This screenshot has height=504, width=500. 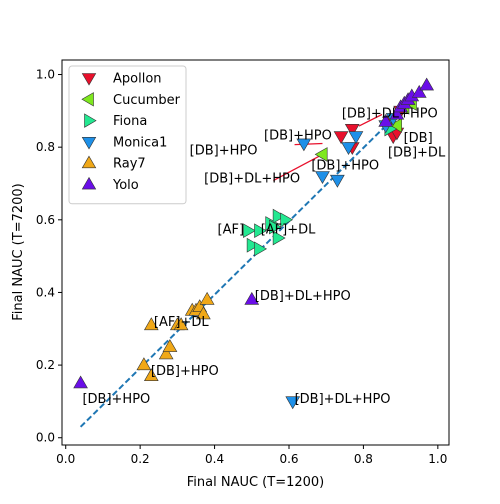 What do you see at coordinates (45, 438) in the screenshot?
I see `y-tick-label: 0.0` at bounding box center [45, 438].